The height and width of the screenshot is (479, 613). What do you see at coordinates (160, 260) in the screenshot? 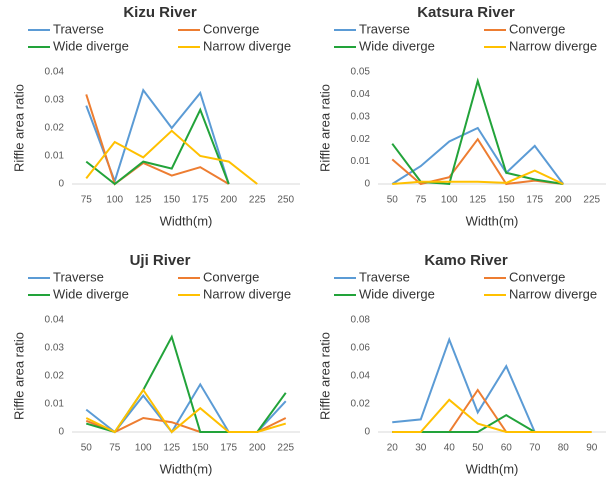
I see `chart-title: Uji River` at bounding box center [160, 260].